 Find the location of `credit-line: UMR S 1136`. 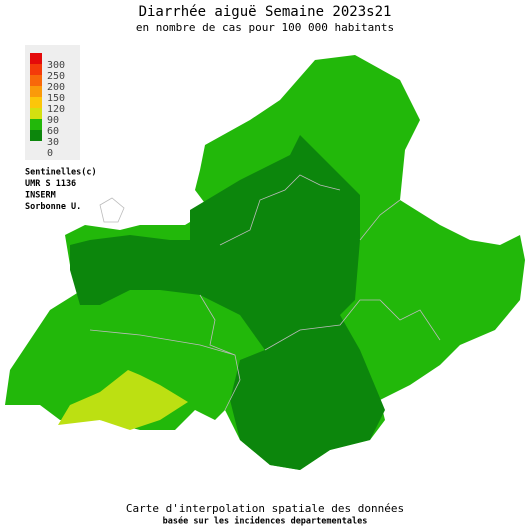

credit-line: UMR S 1136 is located at coordinates (50, 184).